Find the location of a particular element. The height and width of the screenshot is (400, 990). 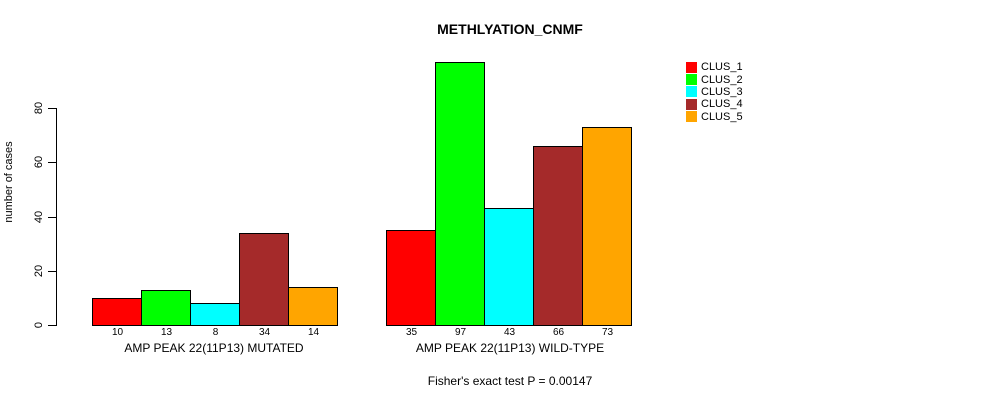

bar-value-label: 34 is located at coordinates (264, 332).